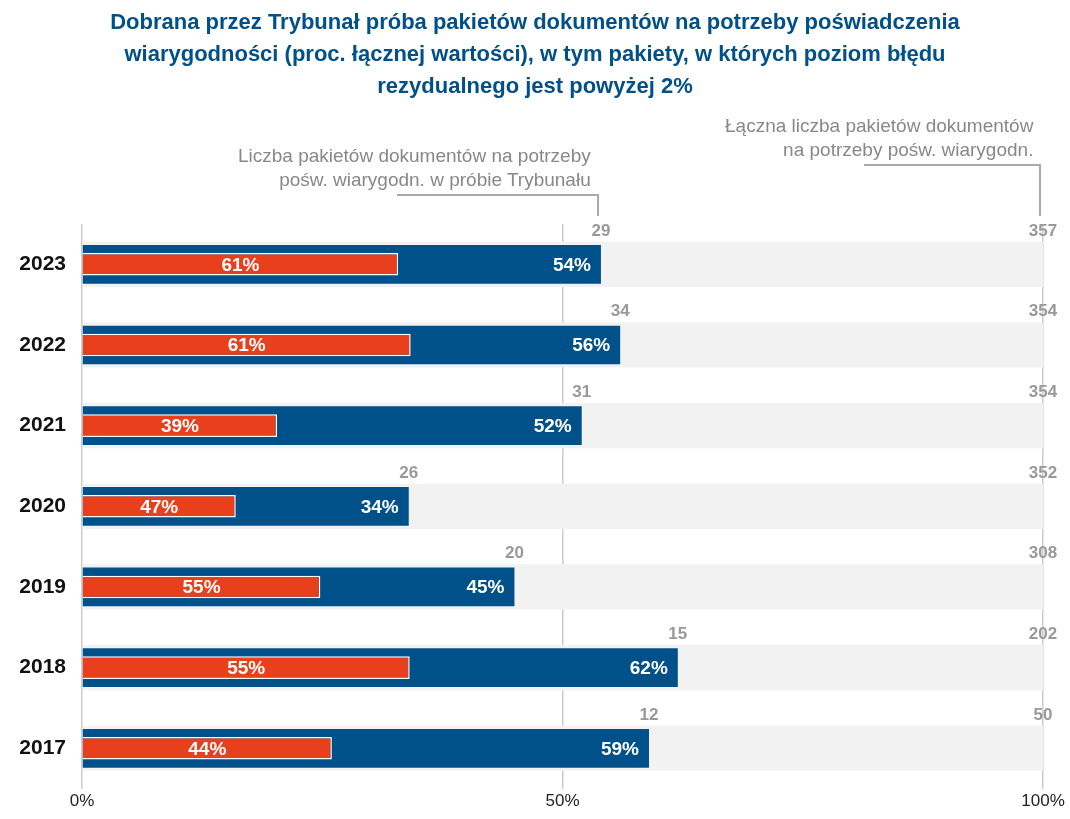 The image size is (1070, 819). What do you see at coordinates (1043, 230) in the screenshot?
I see `annotation: 357` at bounding box center [1043, 230].